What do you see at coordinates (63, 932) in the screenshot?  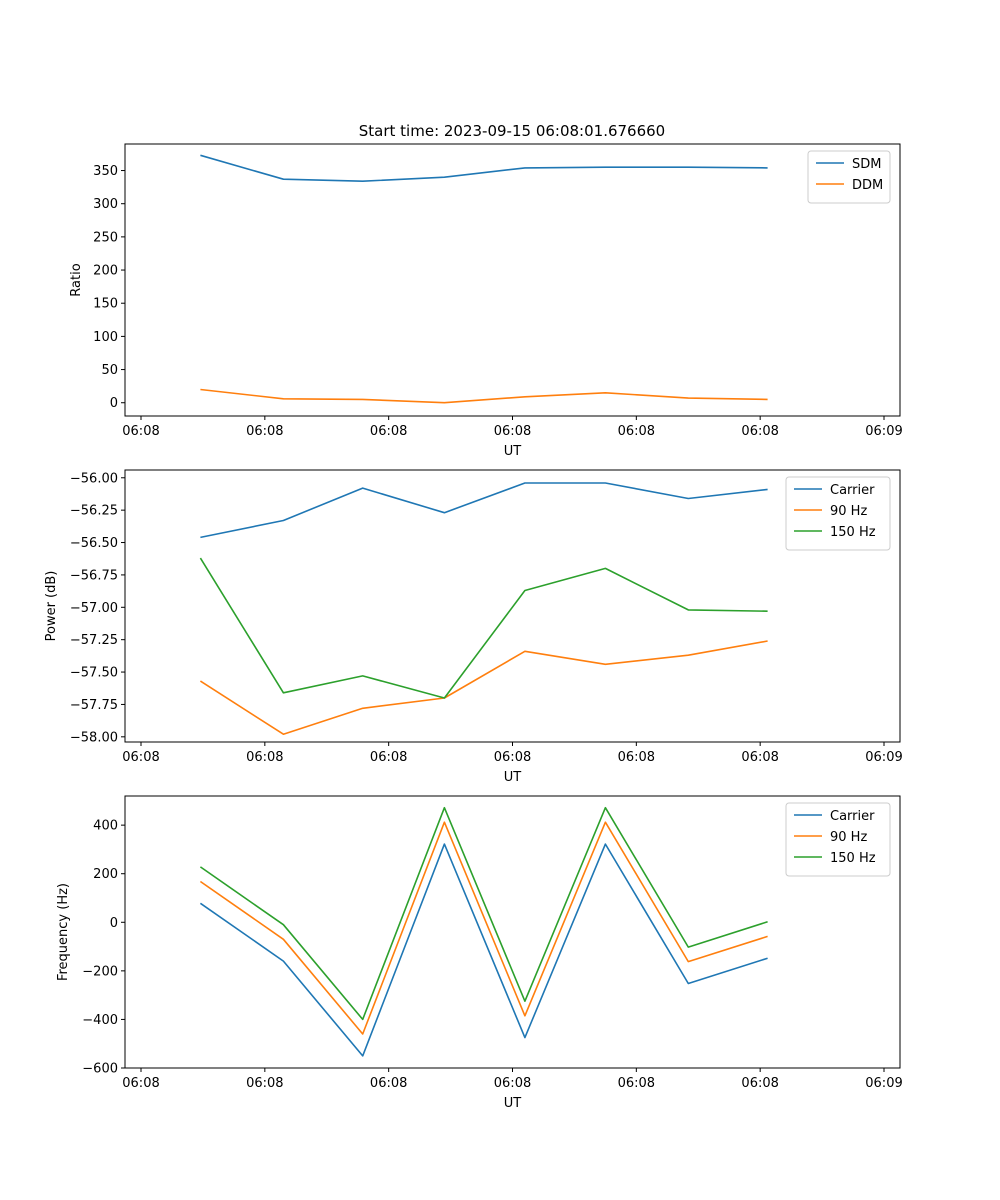 I see `y-axis-label: Frequency (Hz)` at bounding box center [63, 932].